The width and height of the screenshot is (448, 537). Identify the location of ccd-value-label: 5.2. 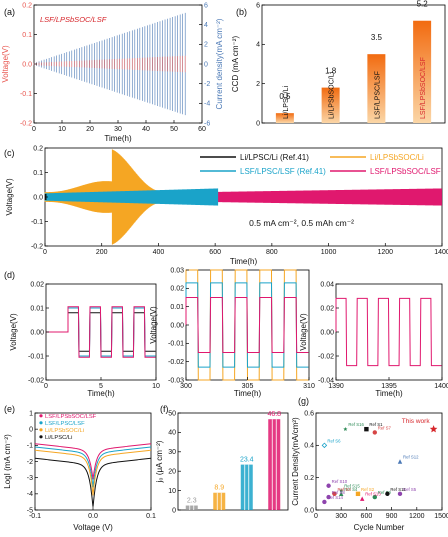
(423, 4).